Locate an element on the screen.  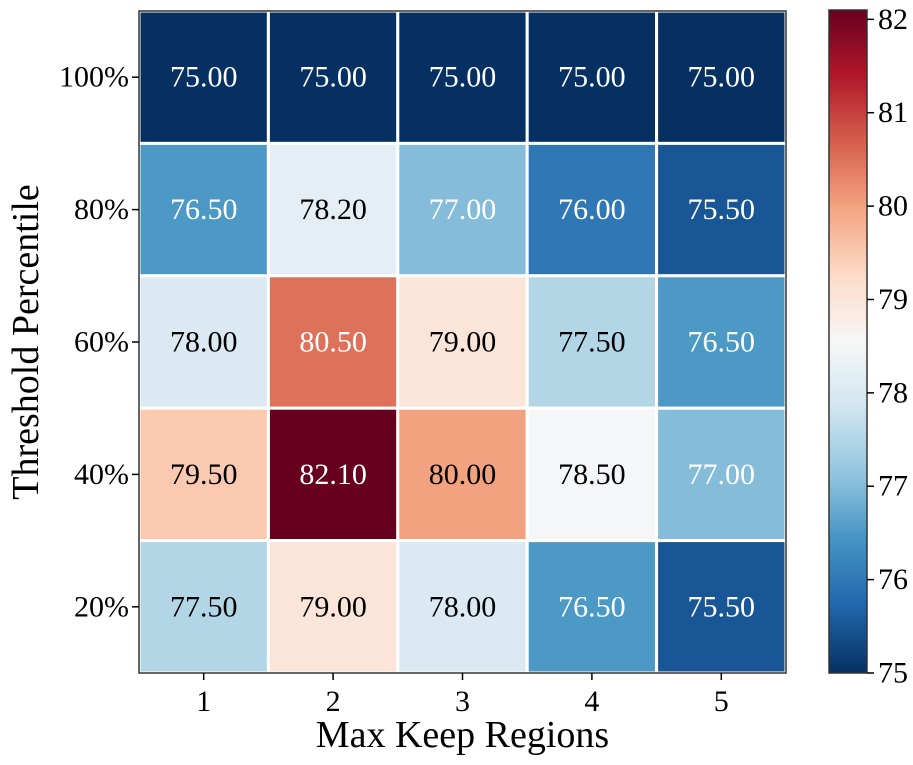
heatmap-cell-r3-c1 is located at coordinates (333, 474).